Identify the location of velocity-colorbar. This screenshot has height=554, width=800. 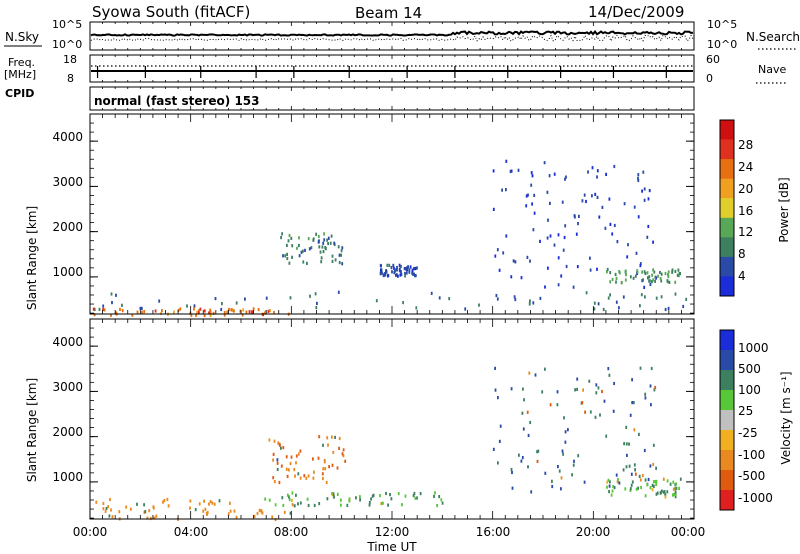
(727, 420).